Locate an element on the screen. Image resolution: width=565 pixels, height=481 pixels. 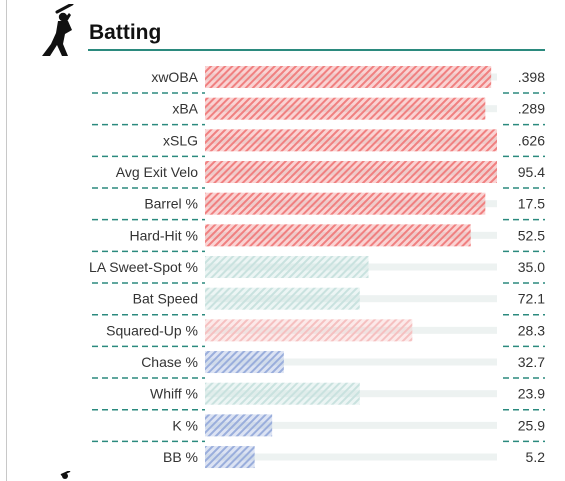
metric-value: 52.5 is located at coordinates (531, 235).